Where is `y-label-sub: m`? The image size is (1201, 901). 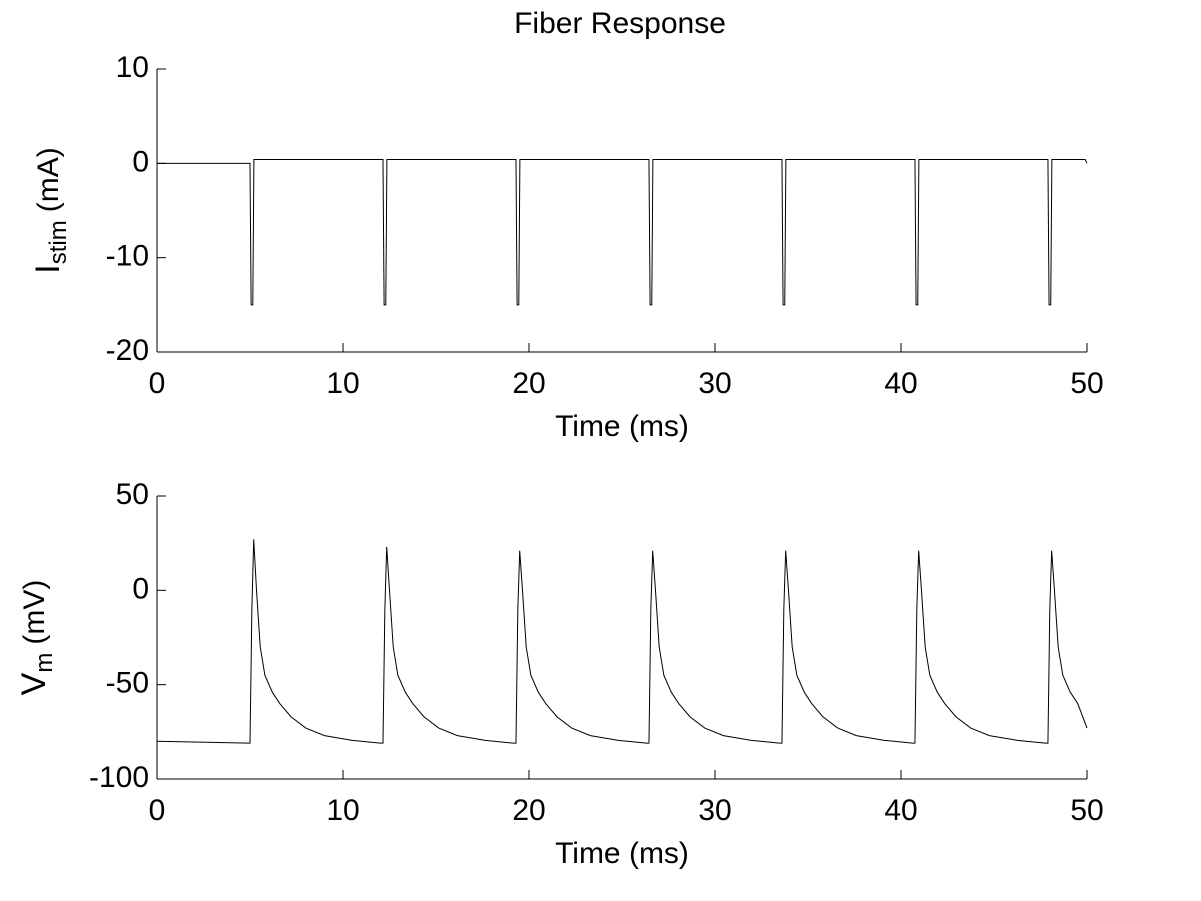 y-label-sub: m is located at coordinates (44, 663).